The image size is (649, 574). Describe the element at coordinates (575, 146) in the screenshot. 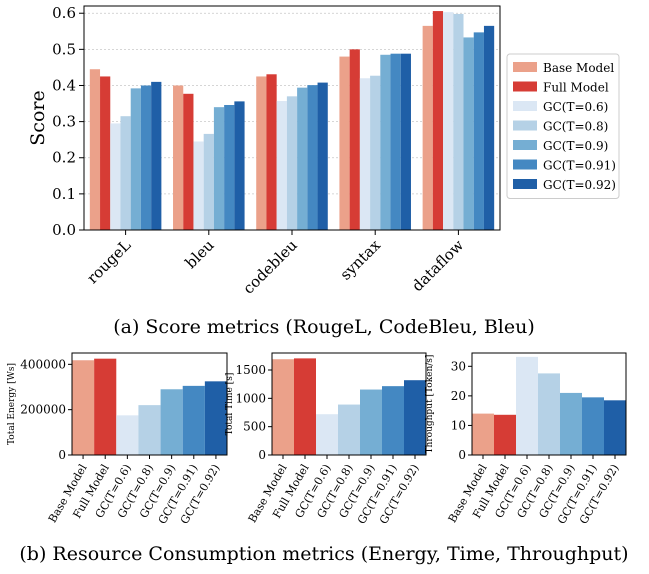

I see `legend-label: GC(T=0.9)` at that location.